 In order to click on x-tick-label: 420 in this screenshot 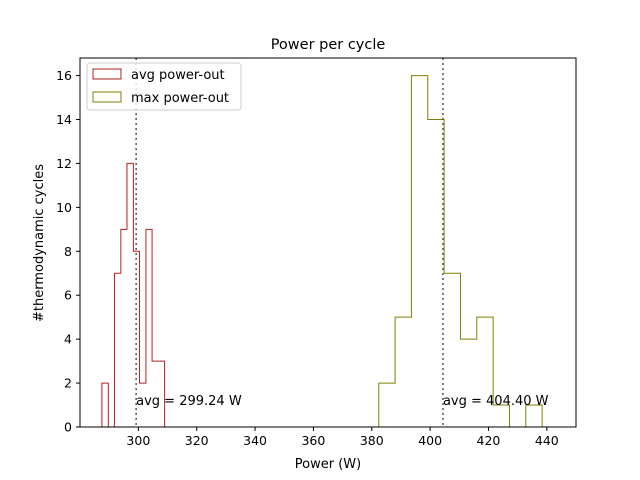, I will do `click(489, 440)`.